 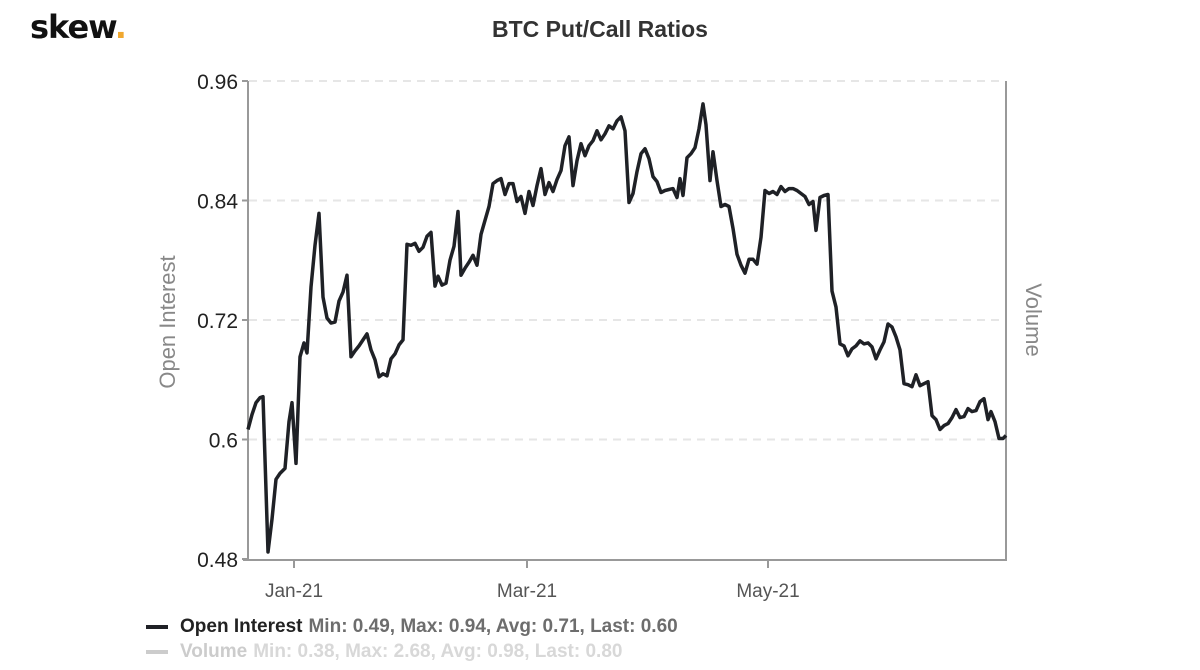 I want to click on y-axis-label-left: Open Interest, so click(x=167, y=321).